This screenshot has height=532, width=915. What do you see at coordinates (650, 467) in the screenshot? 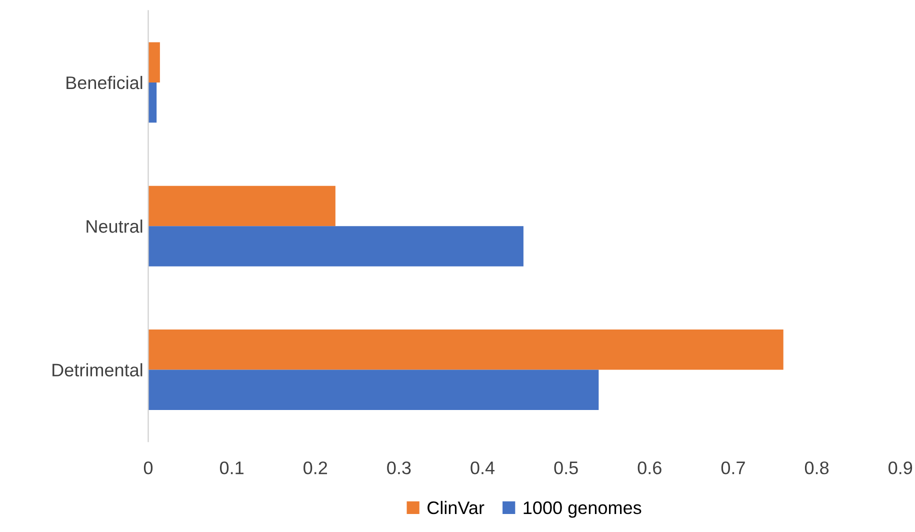
I see `x-tick-label: 0.6` at bounding box center [650, 467].